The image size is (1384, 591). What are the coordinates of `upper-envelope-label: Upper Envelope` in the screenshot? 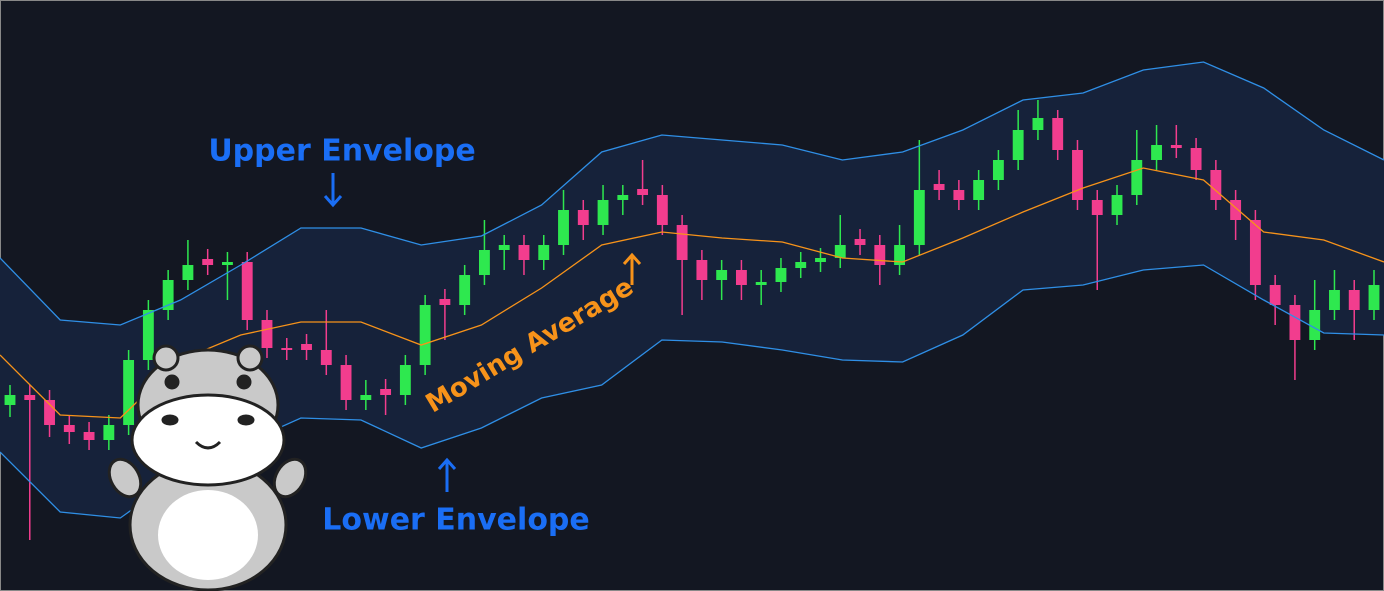 It's located at (341, 151).